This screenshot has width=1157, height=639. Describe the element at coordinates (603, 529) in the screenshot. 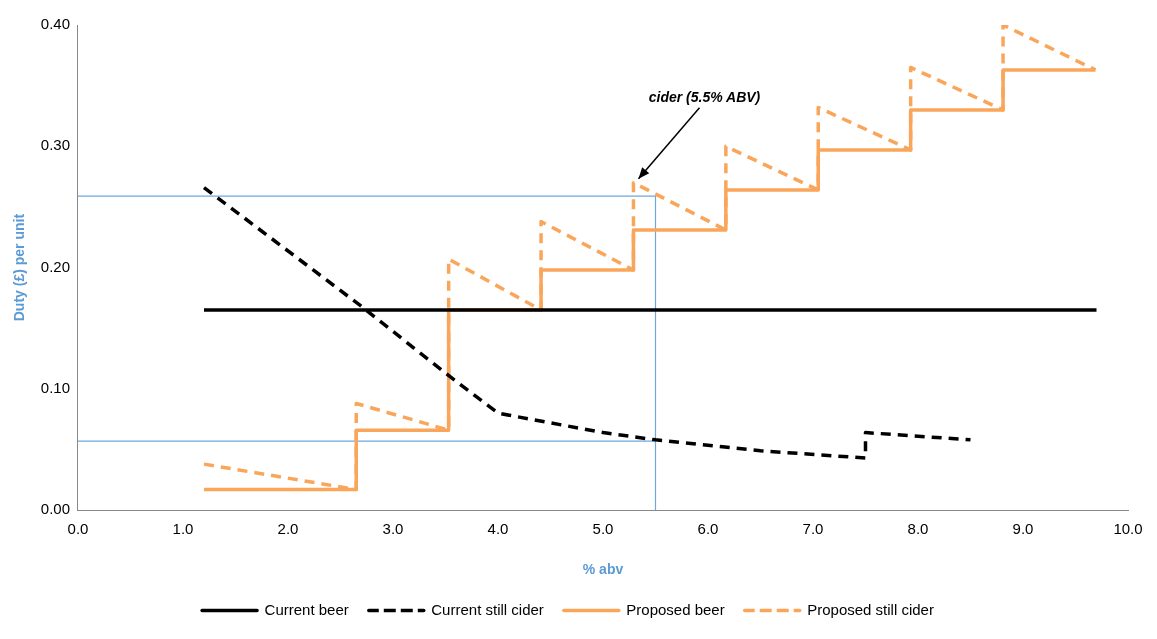

I see `x-tick-label: 5.0` at that location.